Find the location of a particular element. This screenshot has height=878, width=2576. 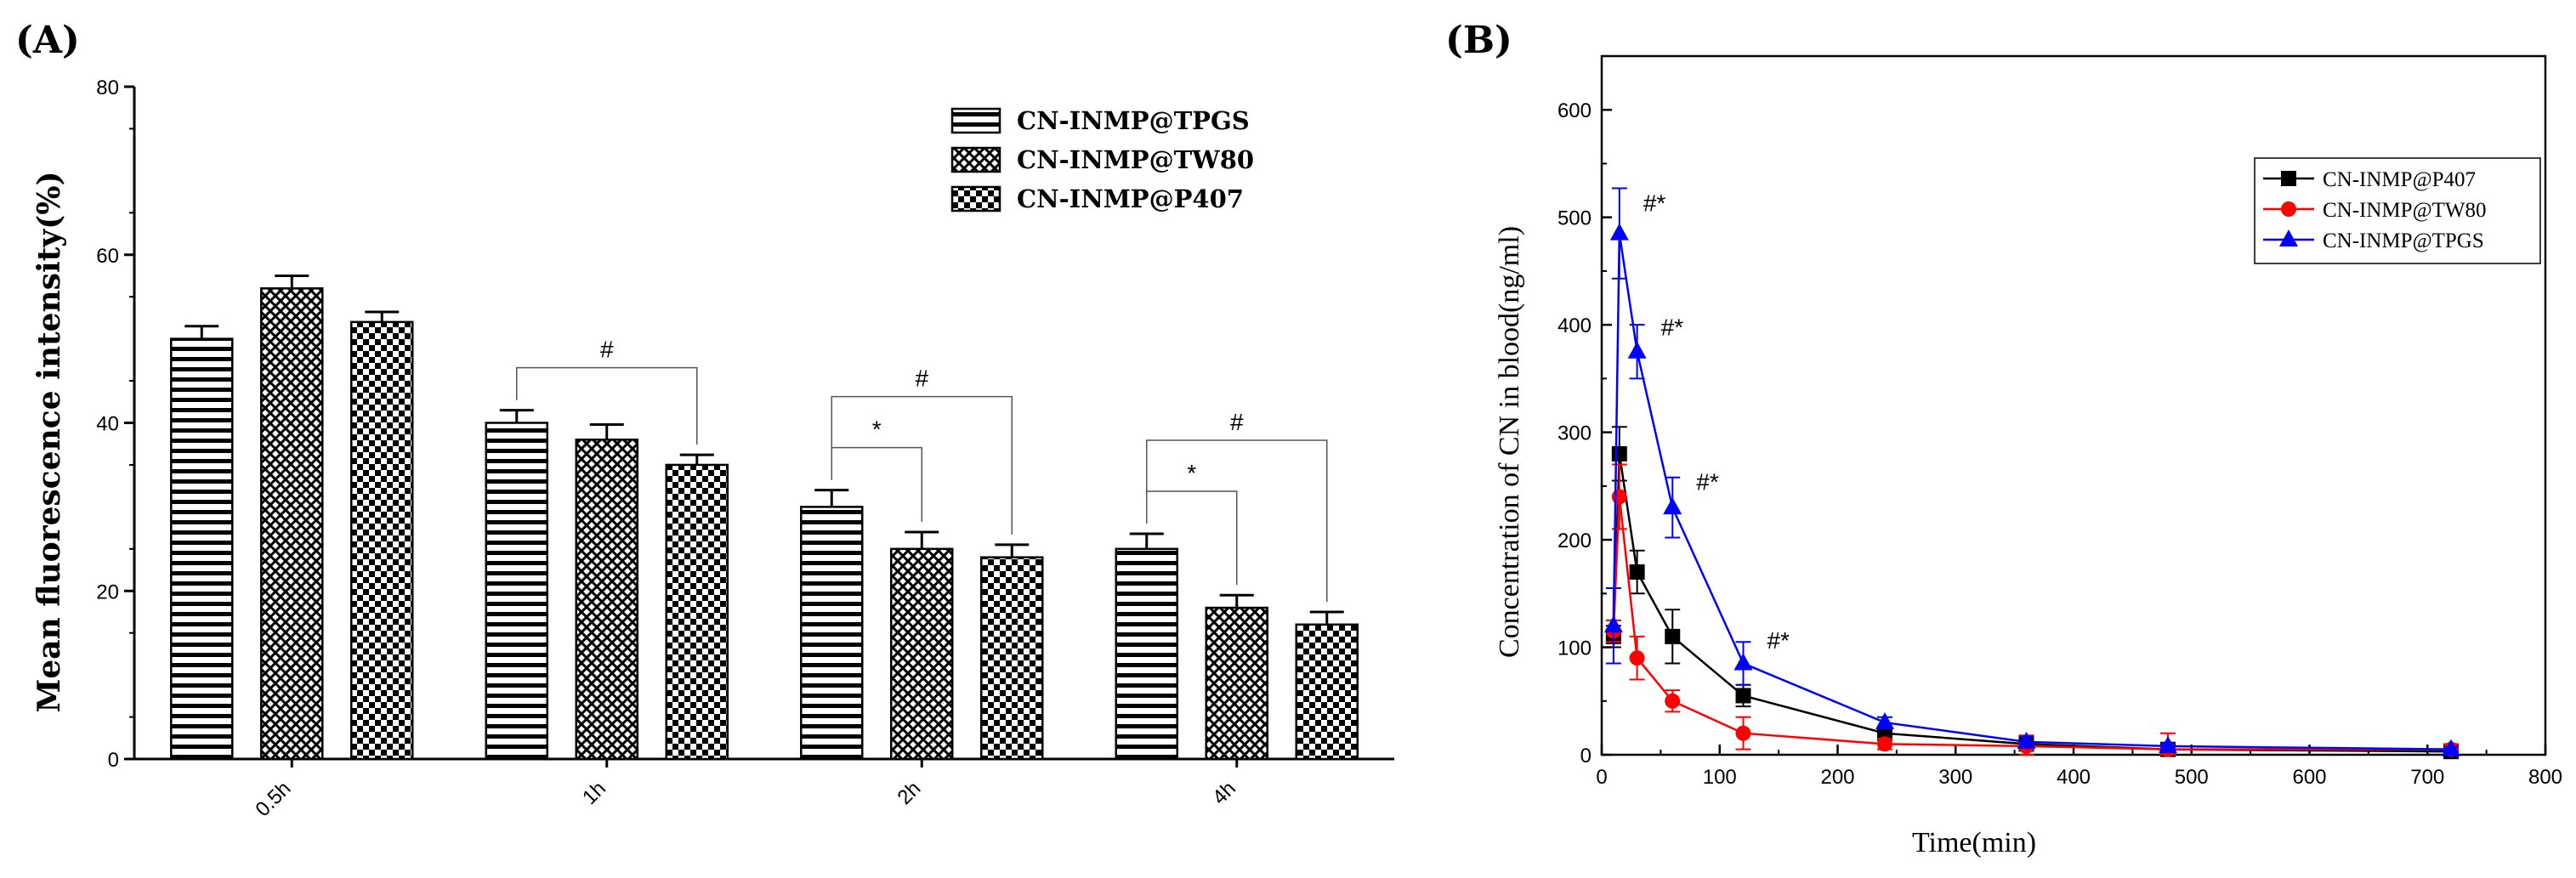

panel-b-legend-label: CN-INMP@TPGS is located at coordinates (2404, 241).